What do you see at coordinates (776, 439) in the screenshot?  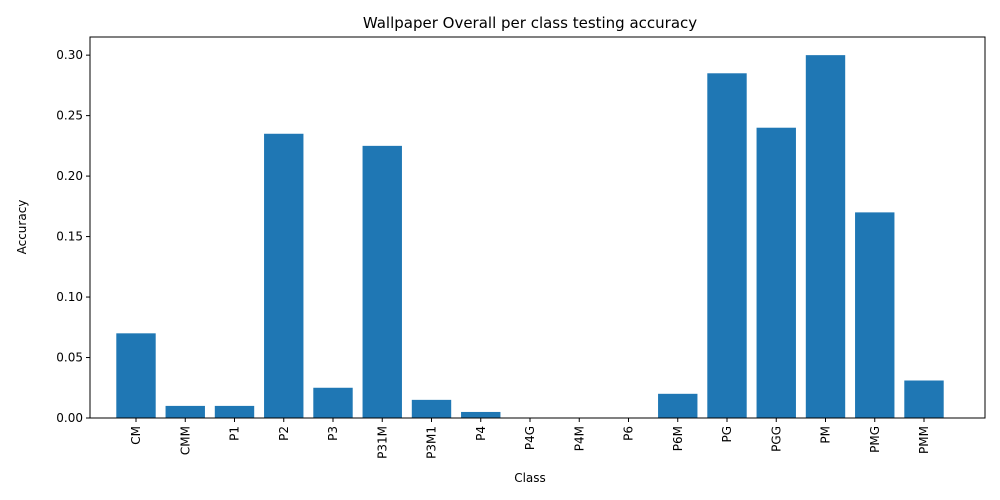 I see `x-tick-label: PGG` at bounding box center [776, 439].